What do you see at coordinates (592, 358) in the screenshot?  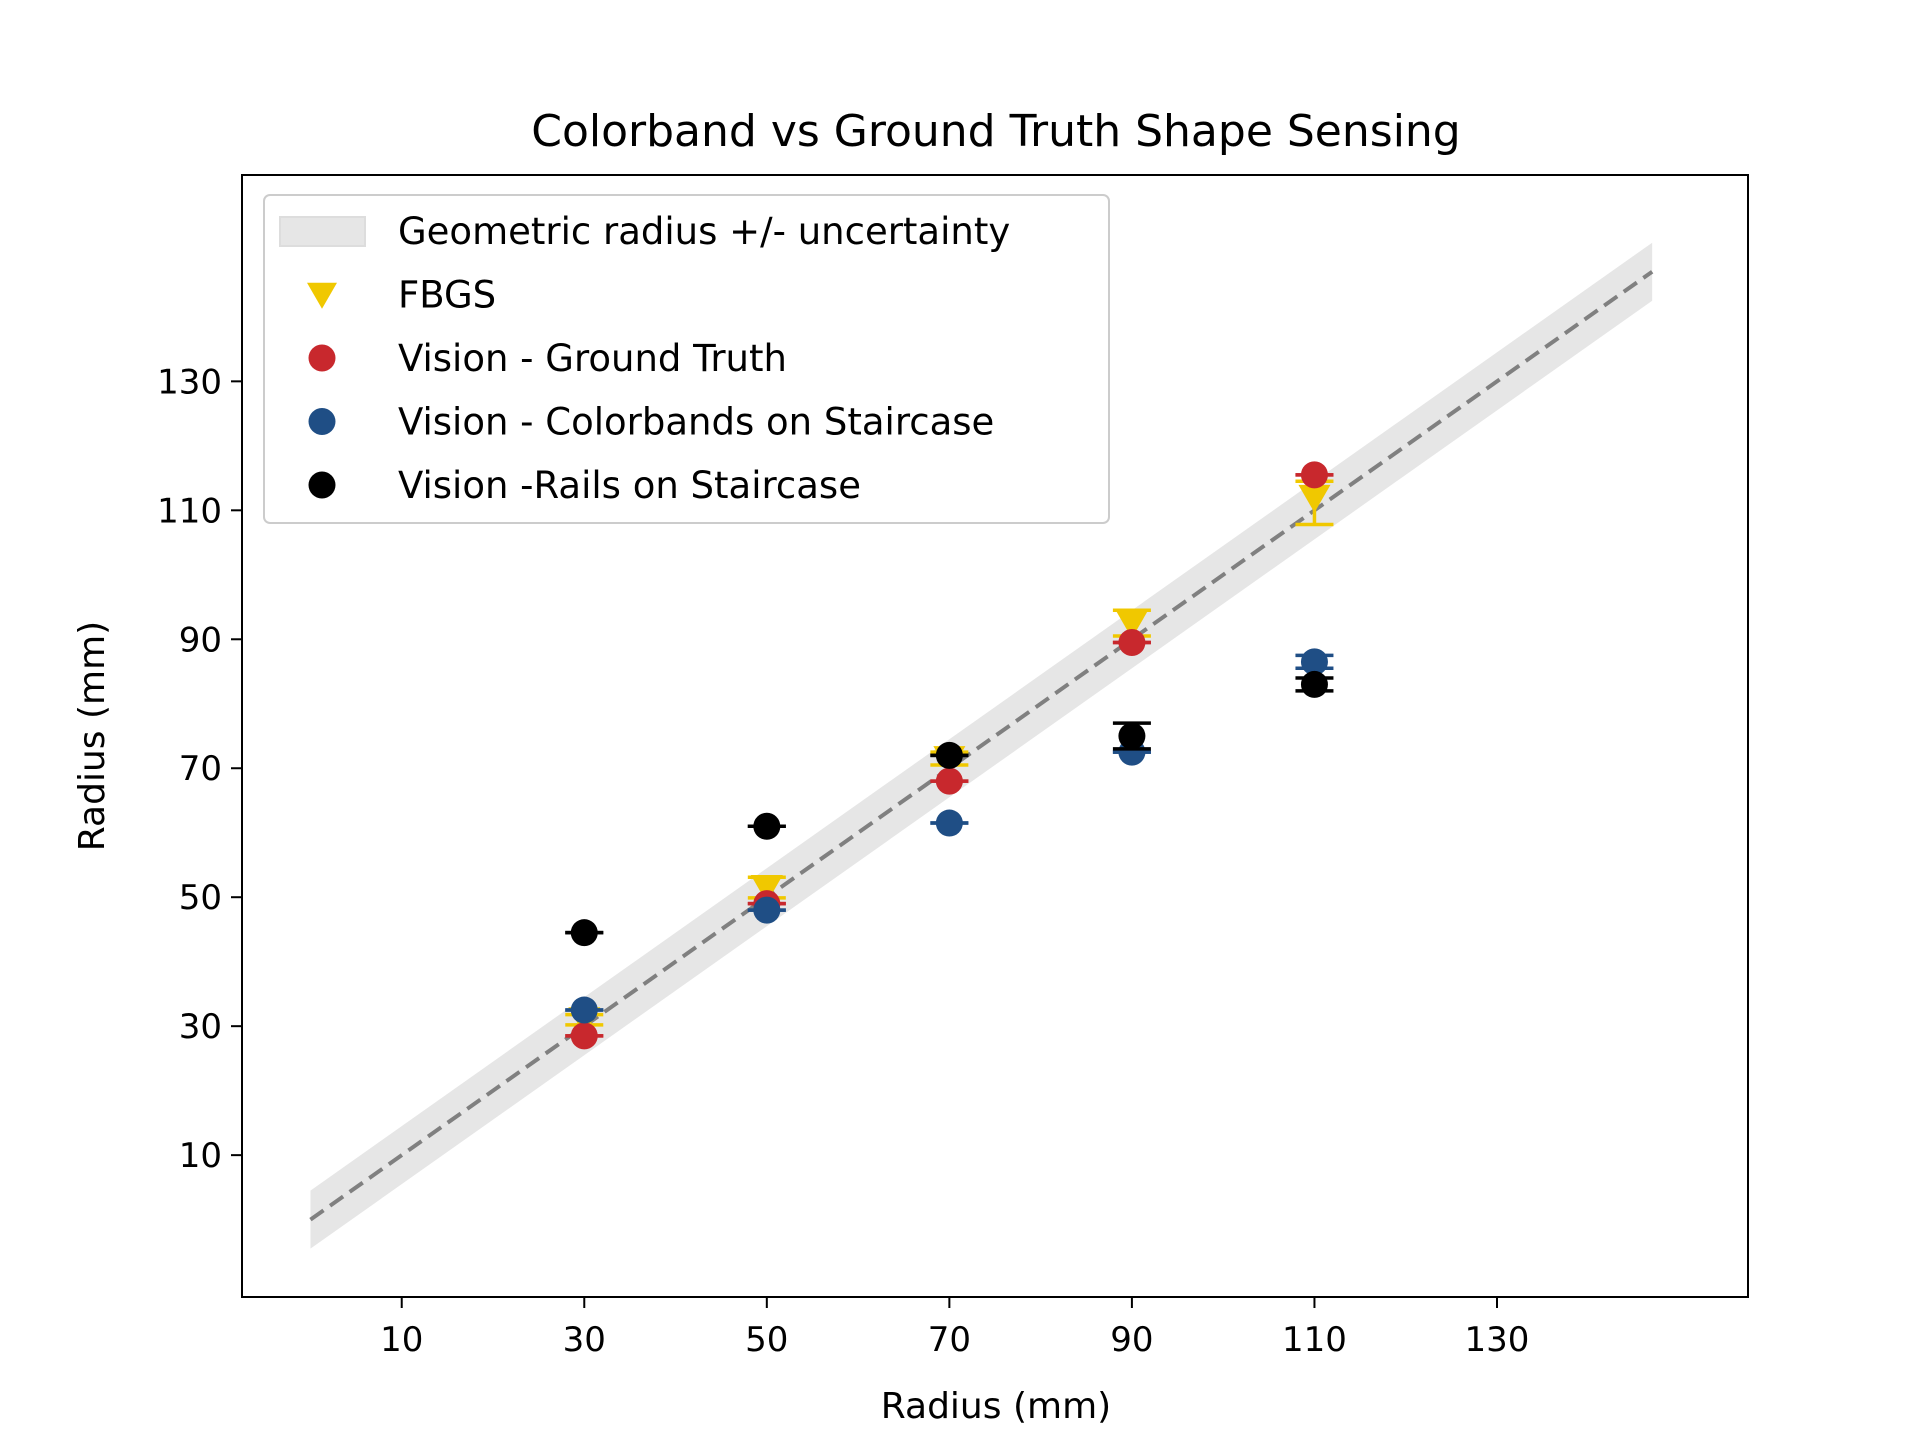 I see `legend-label: Vision - Ground Truth` at bounding box center [592, 358].